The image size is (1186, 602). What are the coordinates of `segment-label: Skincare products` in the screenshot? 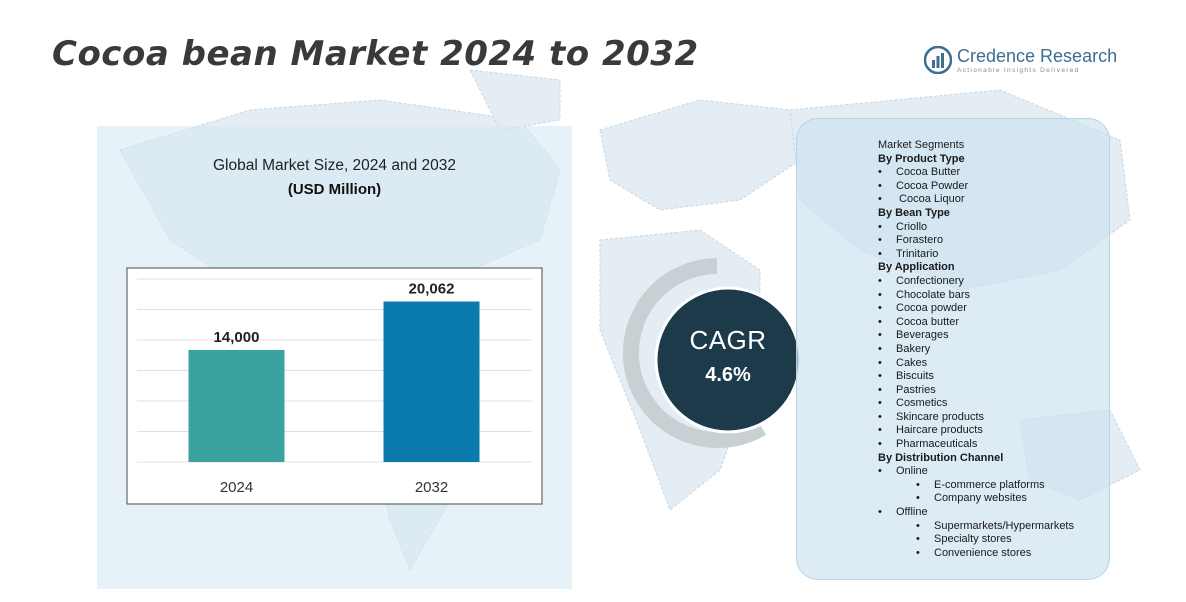 It's located at (940, 416).